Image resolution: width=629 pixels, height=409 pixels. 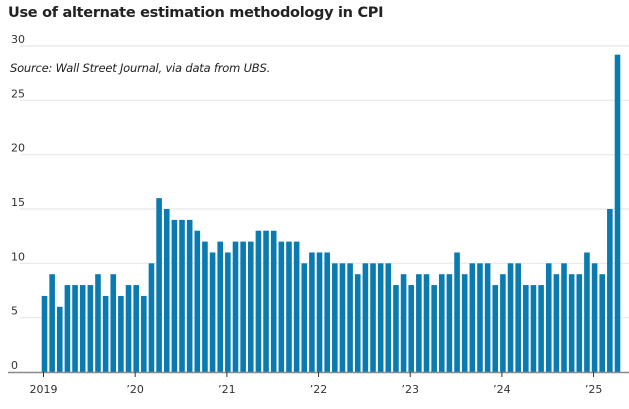 What do you see at coordinates (205, 306) in the screenshot?
I see `bar-2020-10: 2020-10: 12` at bounding box center [205, 306].